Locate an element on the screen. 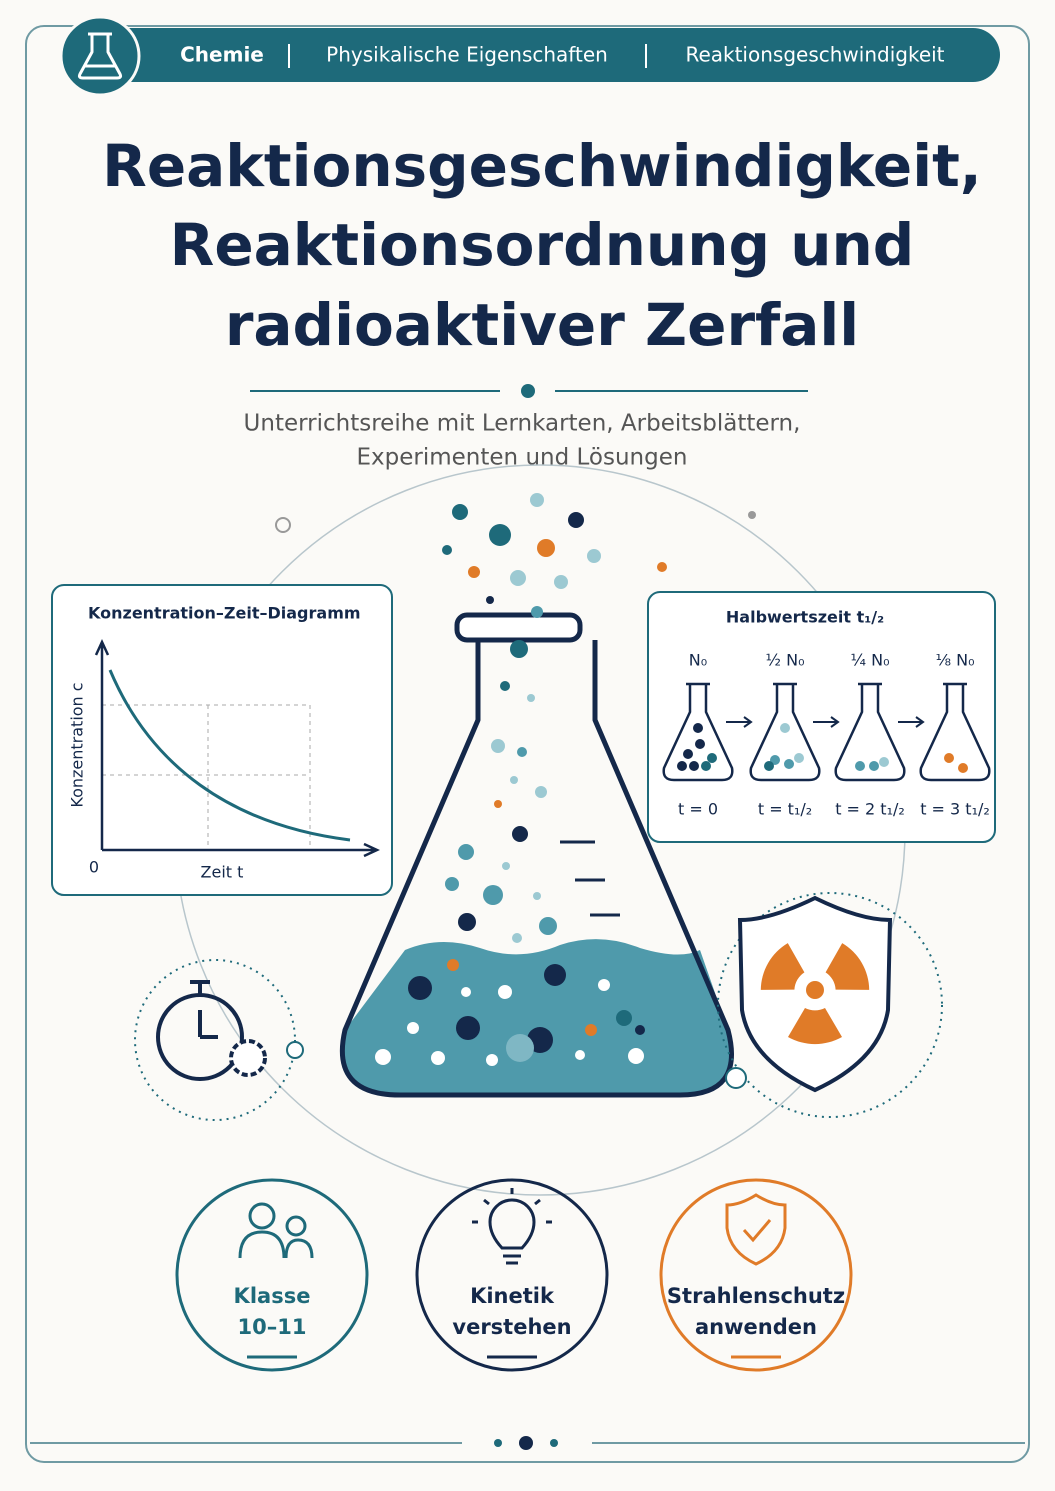 This screenshot has height=1491, width=1055. shield-ring is located at coordinates (830, 1005).